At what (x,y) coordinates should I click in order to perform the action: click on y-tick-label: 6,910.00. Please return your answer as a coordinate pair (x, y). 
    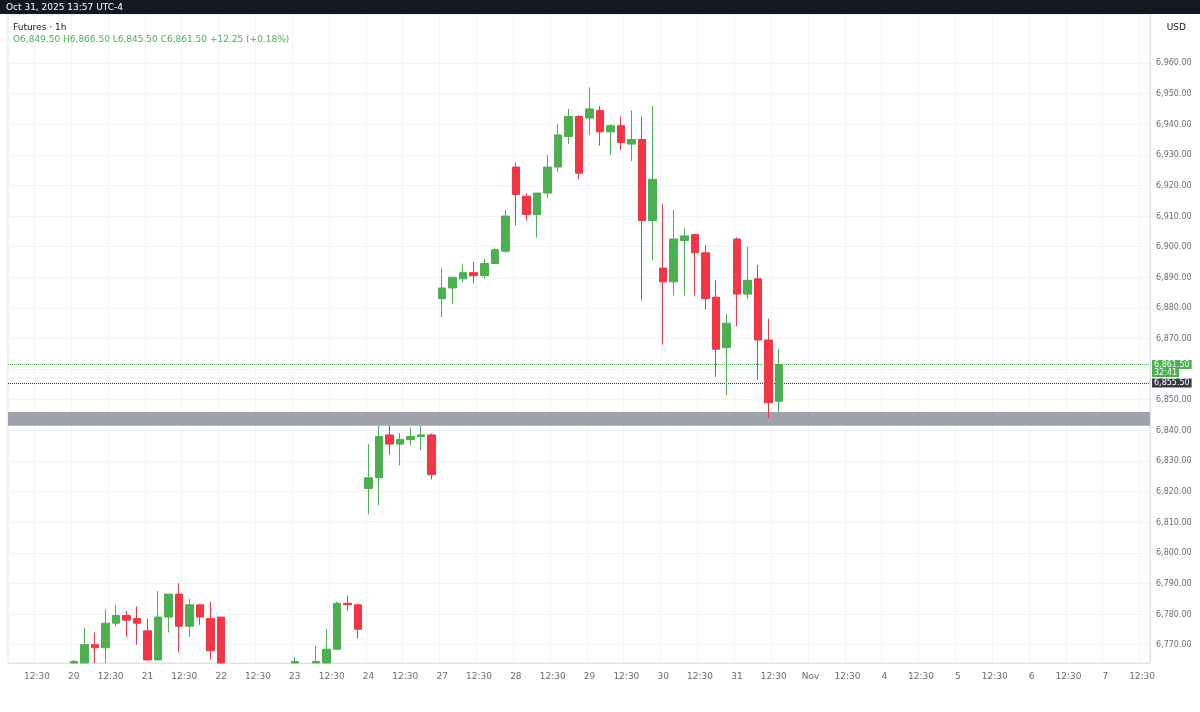
    Looking at the image, I should click on (1174, 216).